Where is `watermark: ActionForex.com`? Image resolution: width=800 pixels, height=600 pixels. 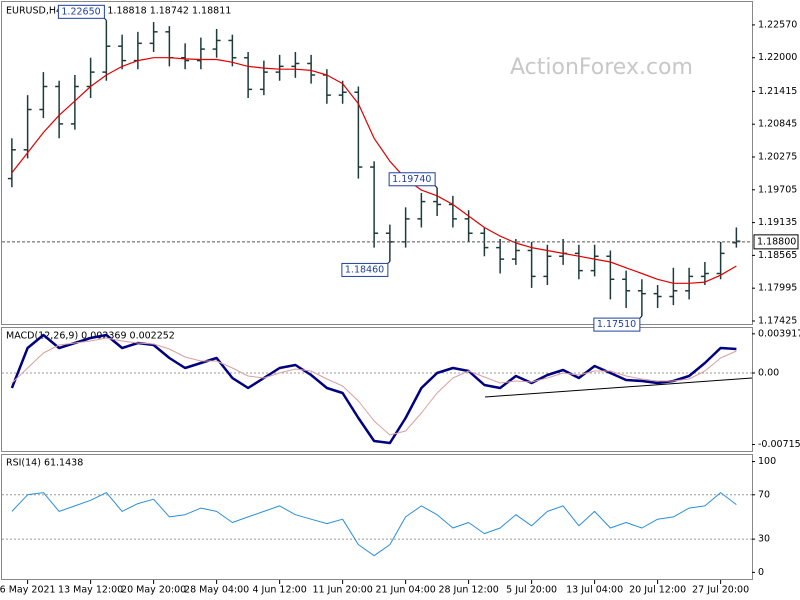
watermark: ActionForex.com is located at coordinates (601, 67).